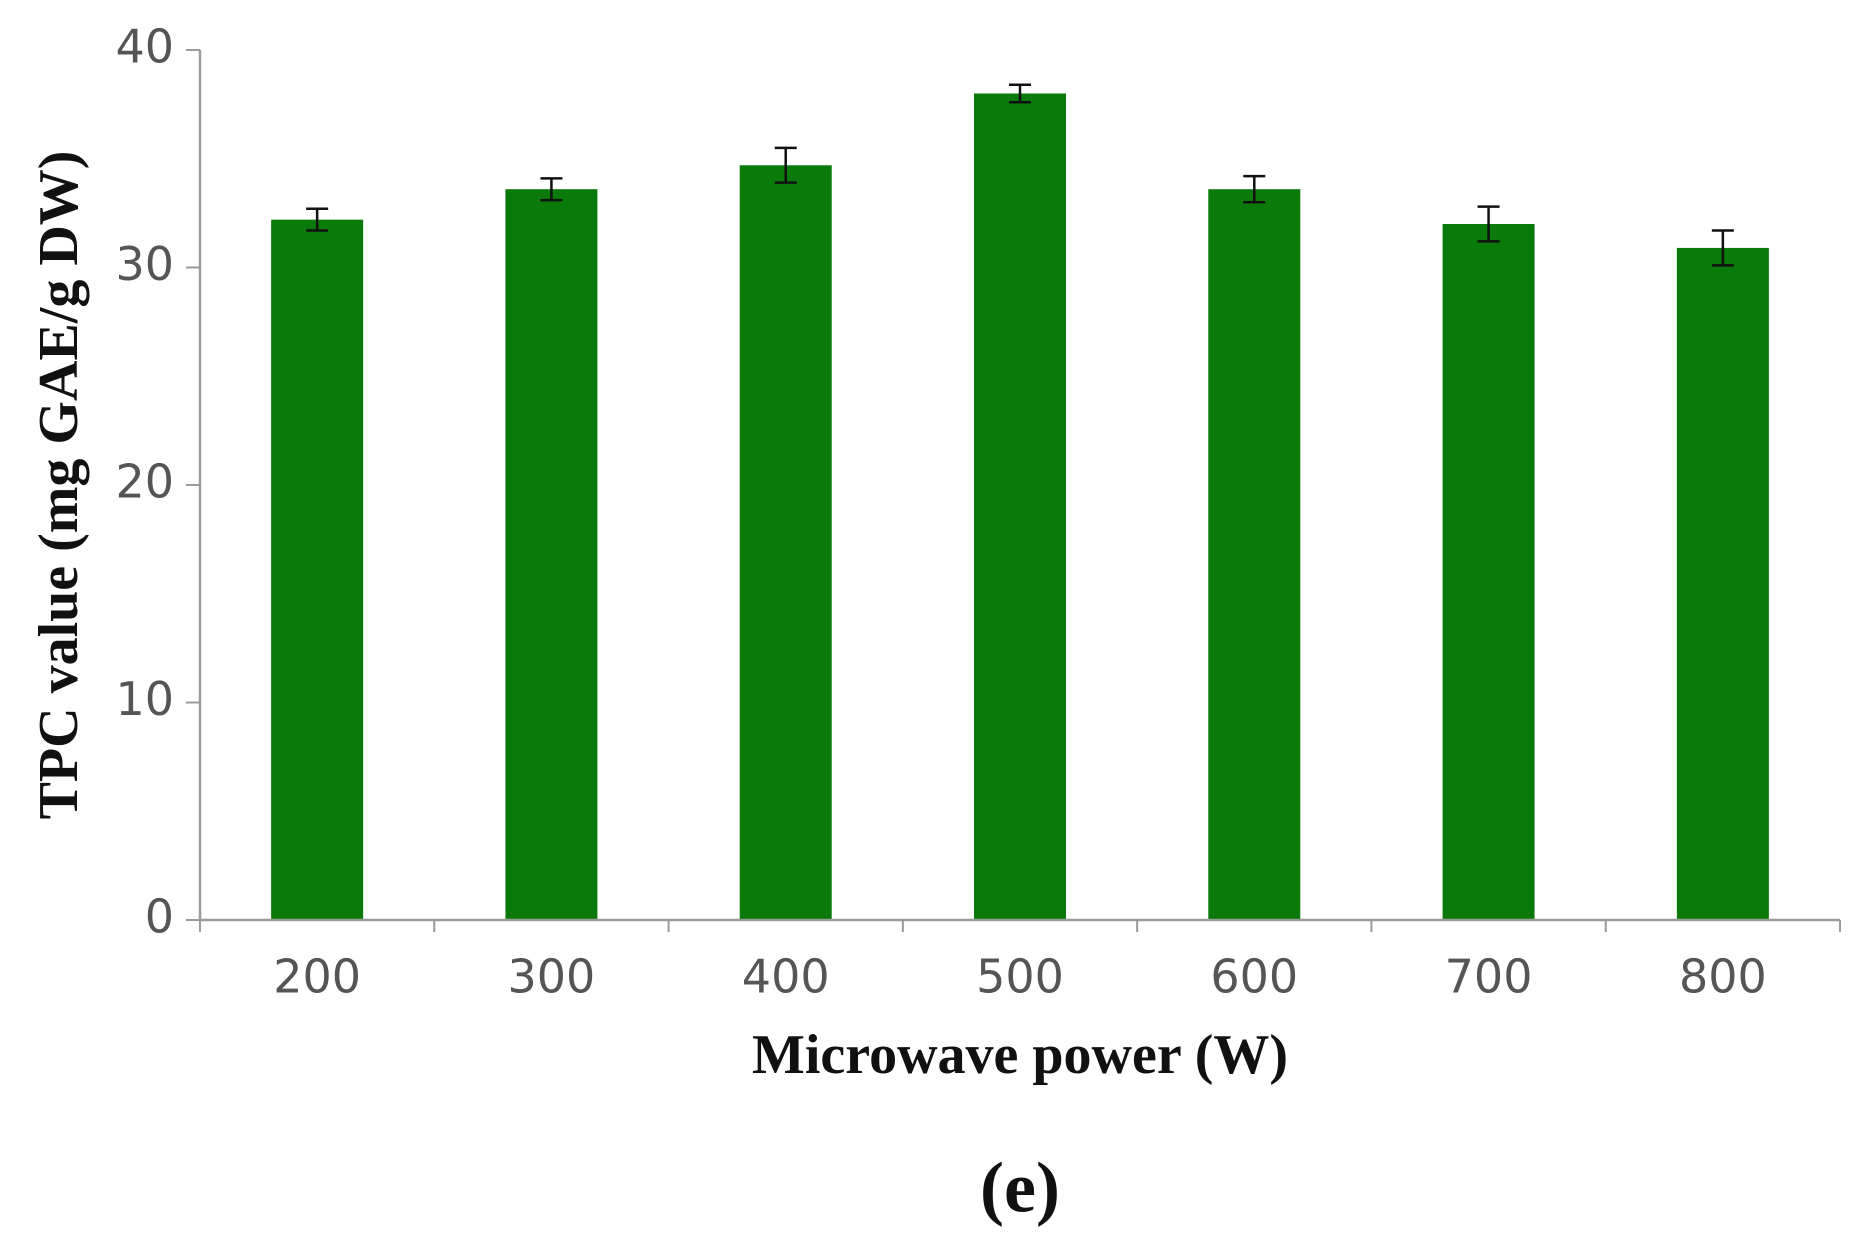  Describe the element at coordinates (1020, 977) in the screenshot. I see `x-tick-label-500: 500` at that location.